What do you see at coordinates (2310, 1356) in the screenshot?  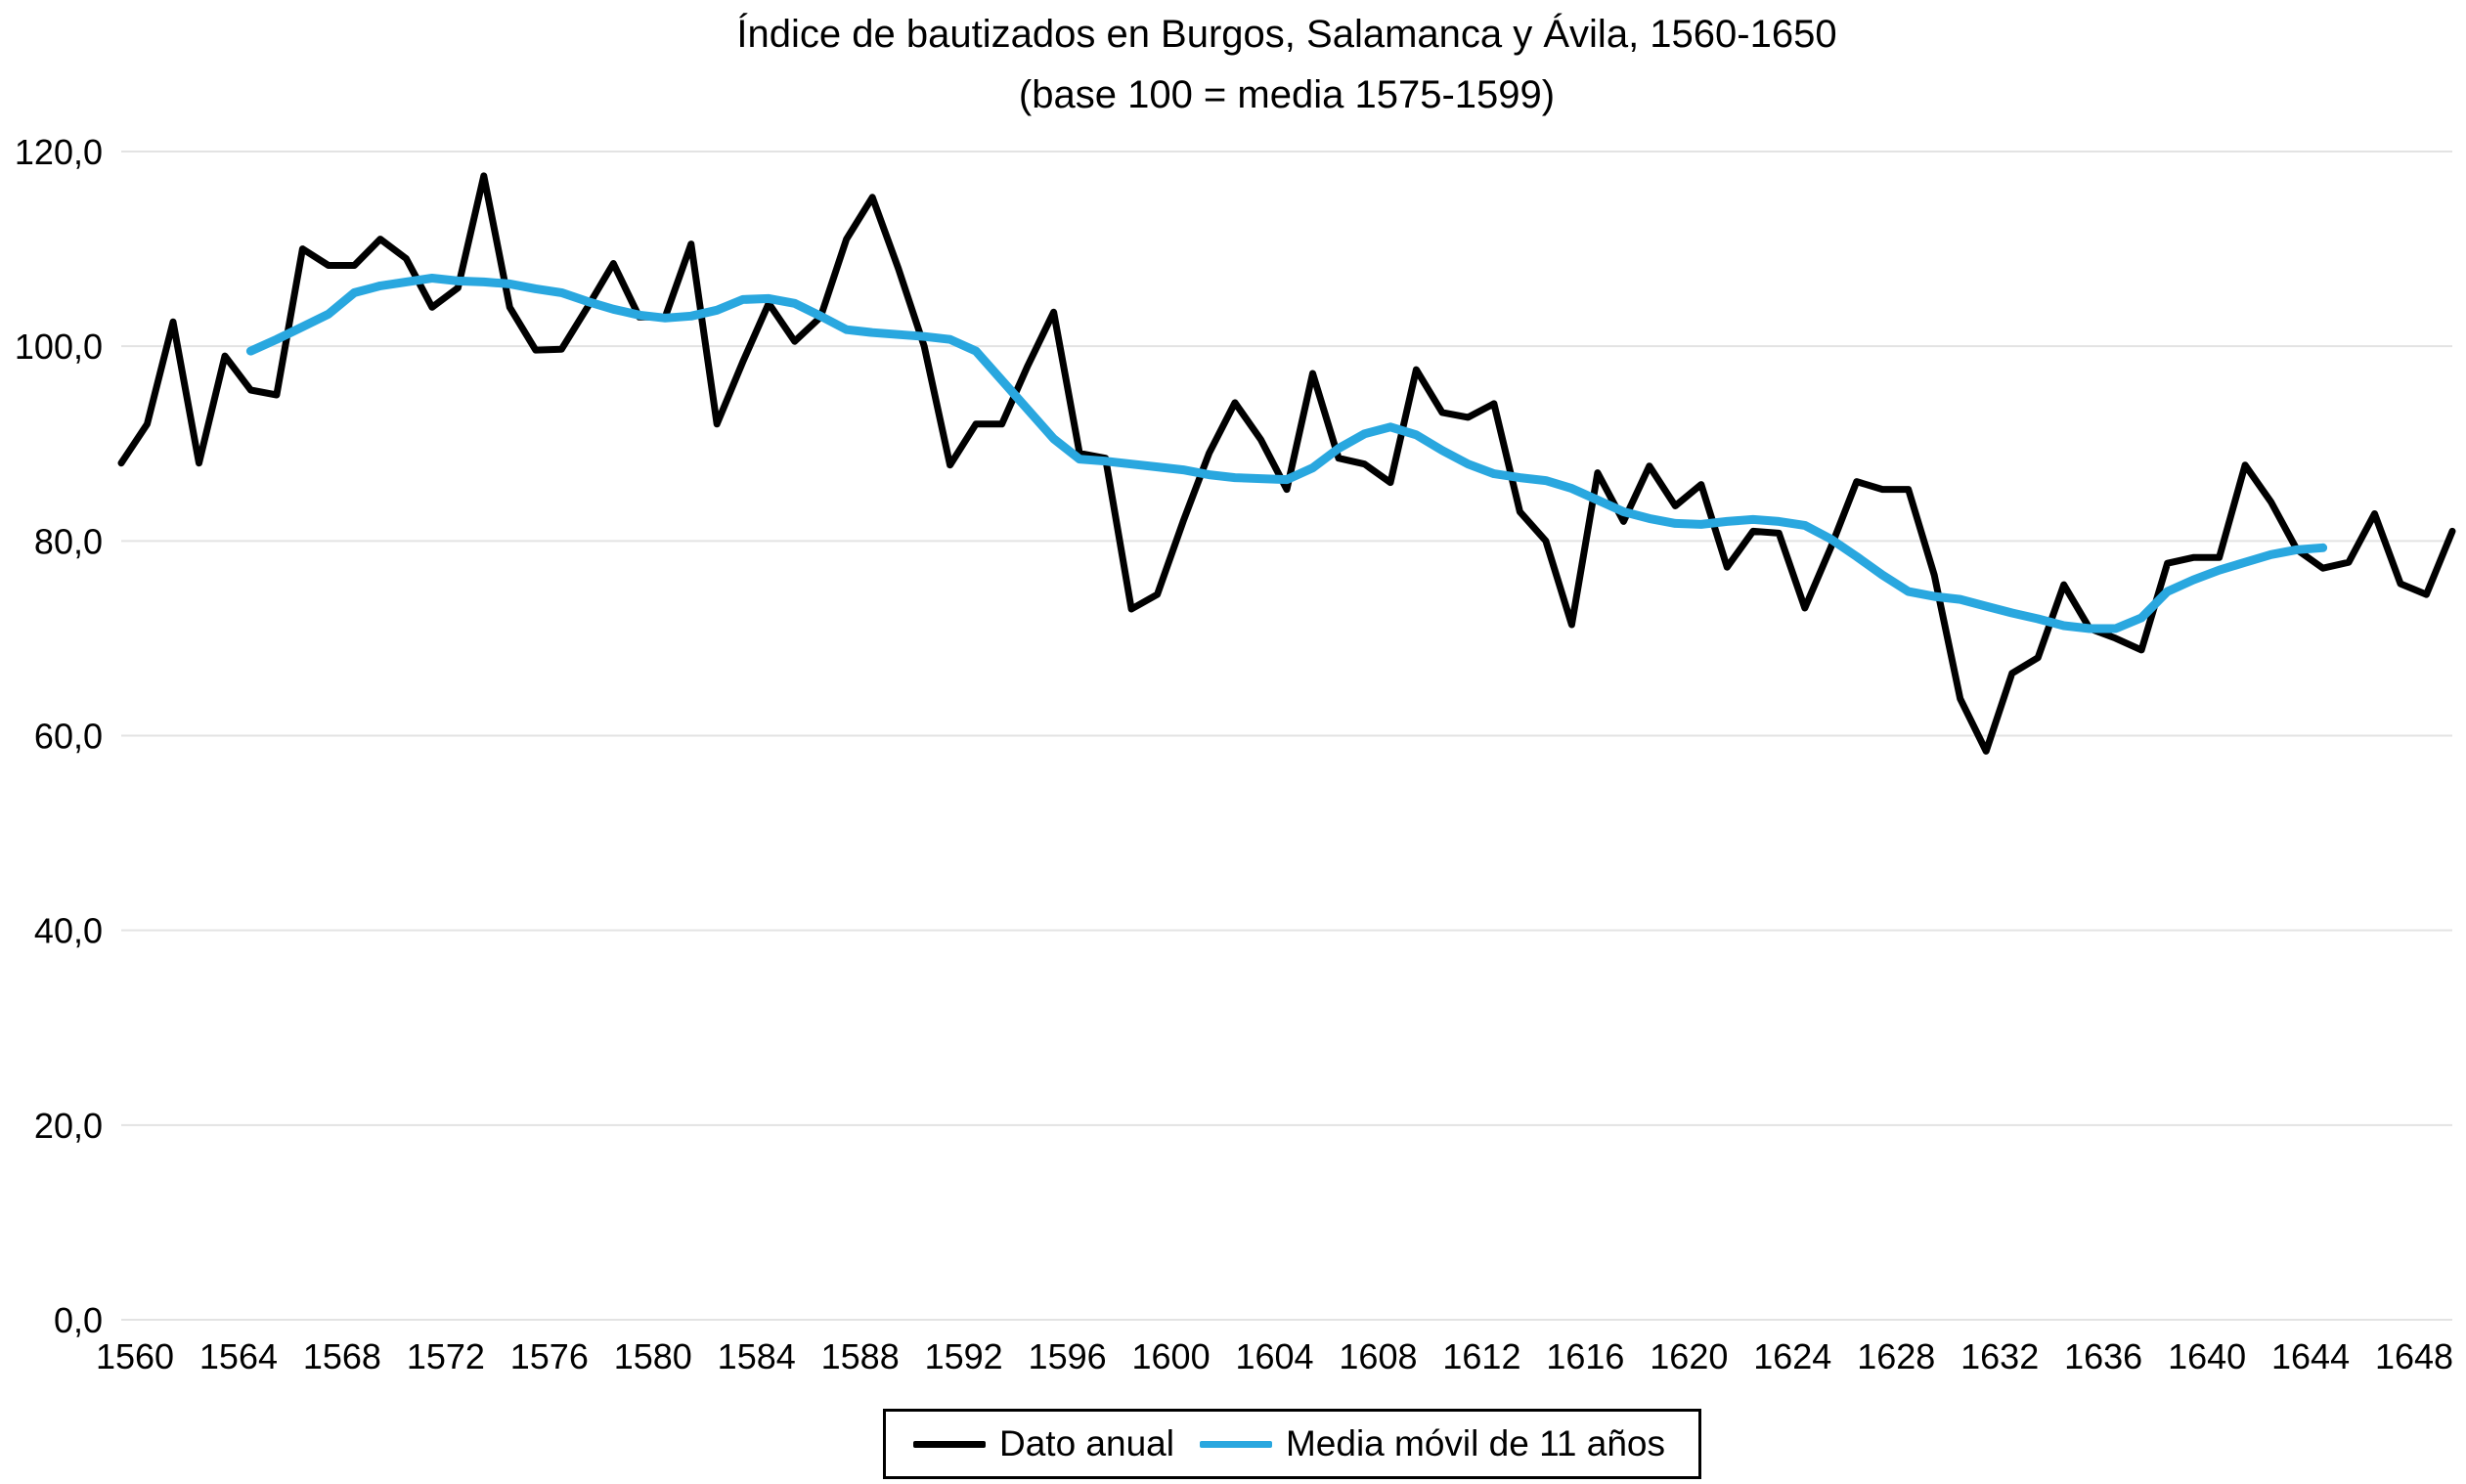 I see `x-tick-label: 1644` at bounding box center [2310, 1356].